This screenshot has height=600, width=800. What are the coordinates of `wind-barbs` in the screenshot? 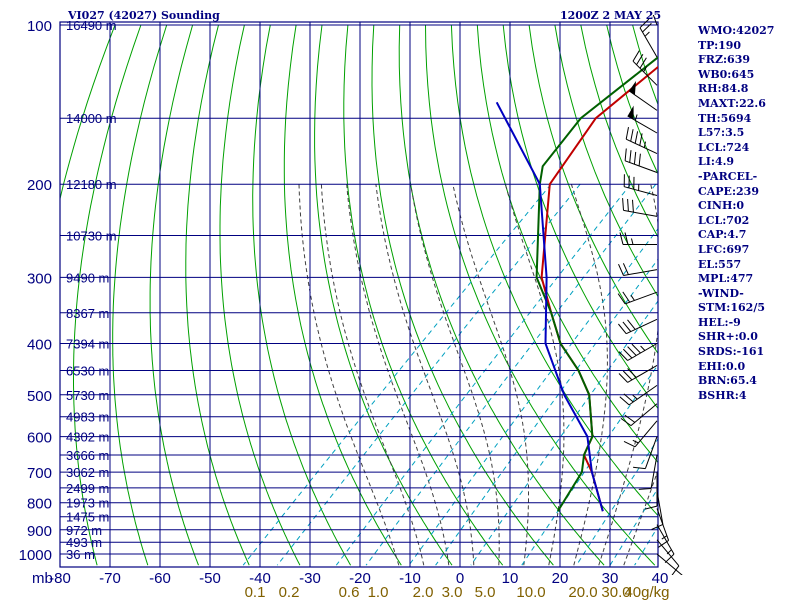 It's located at (650, 295).